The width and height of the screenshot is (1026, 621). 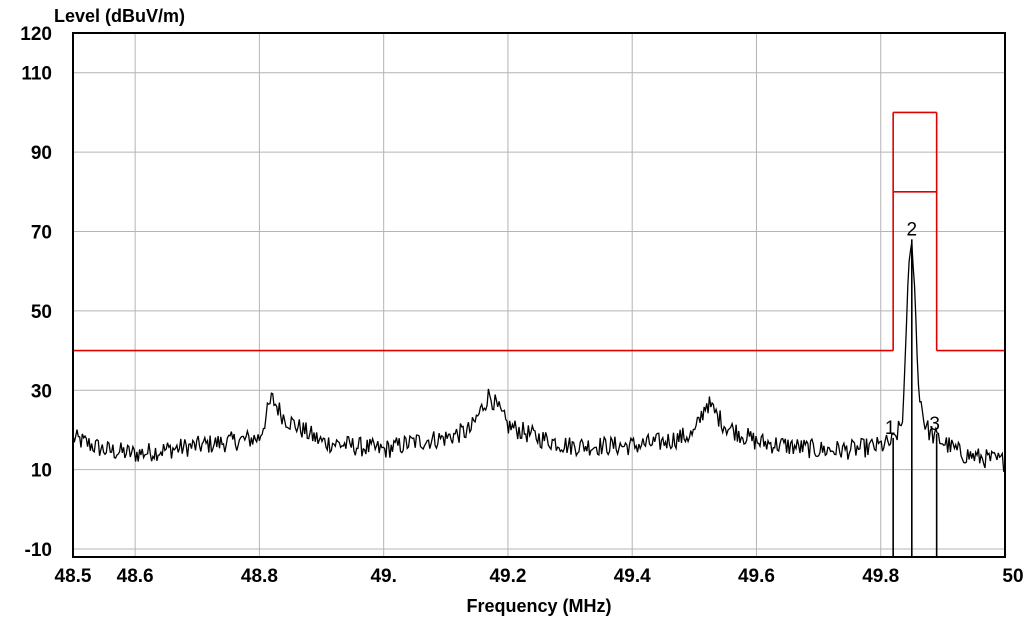 I want to click on marker-lines, so click(x=915, y=398).